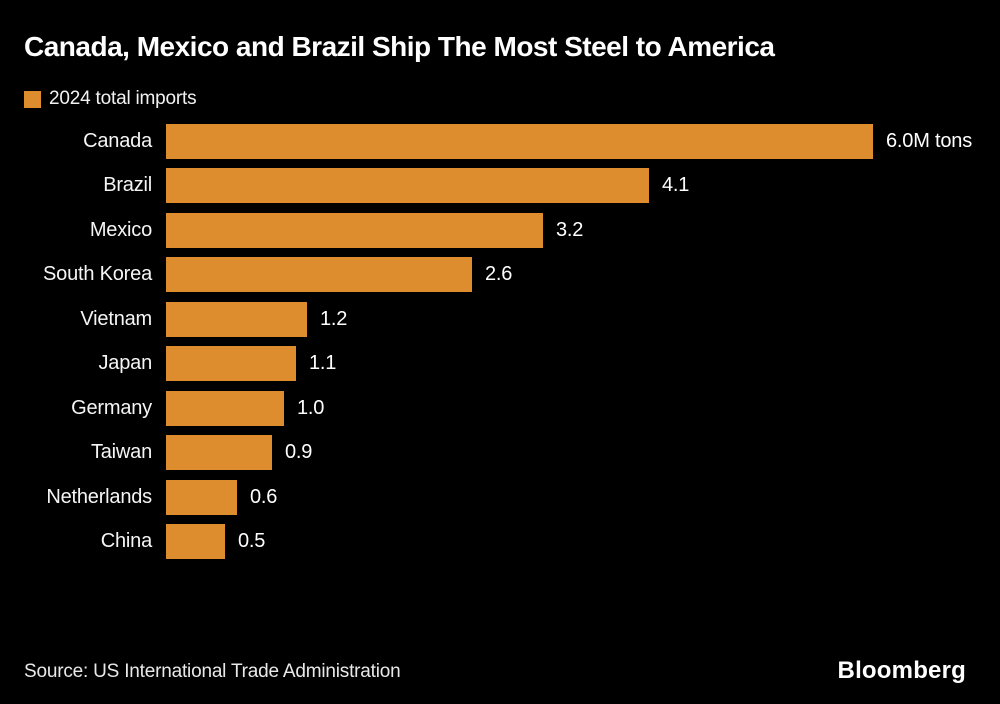  I want to click on bar-track: 1.0, so click(583, 408).